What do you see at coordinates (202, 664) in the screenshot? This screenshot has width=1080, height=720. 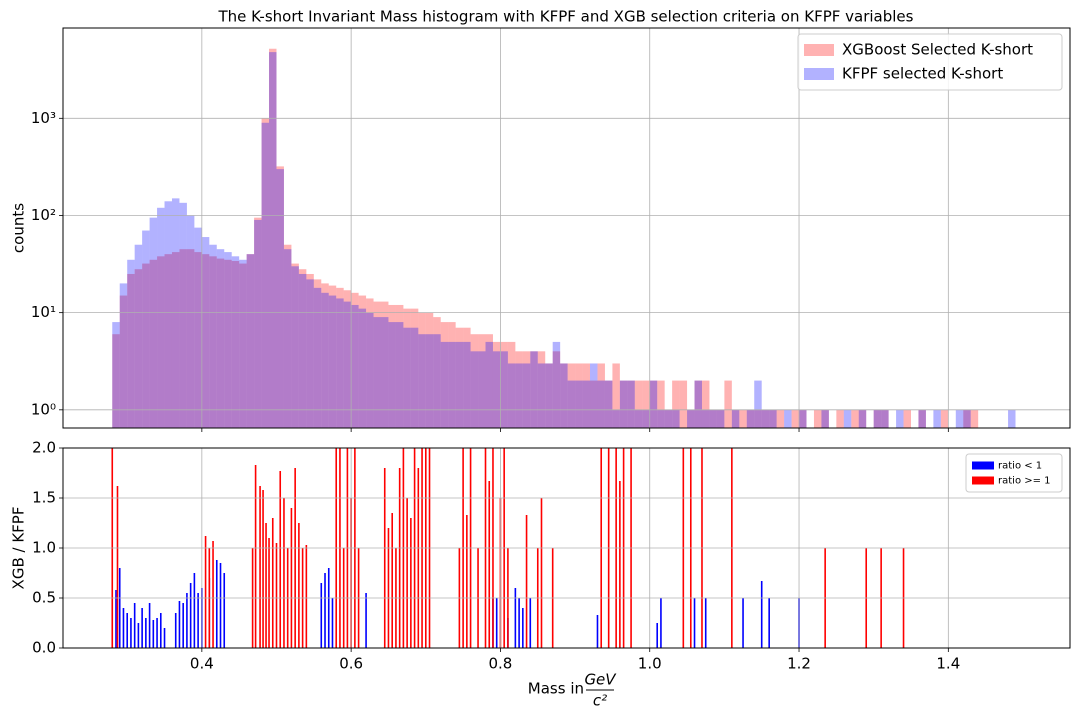 I see `x-tick-label: 0.4` at bounding box center [202, 664].